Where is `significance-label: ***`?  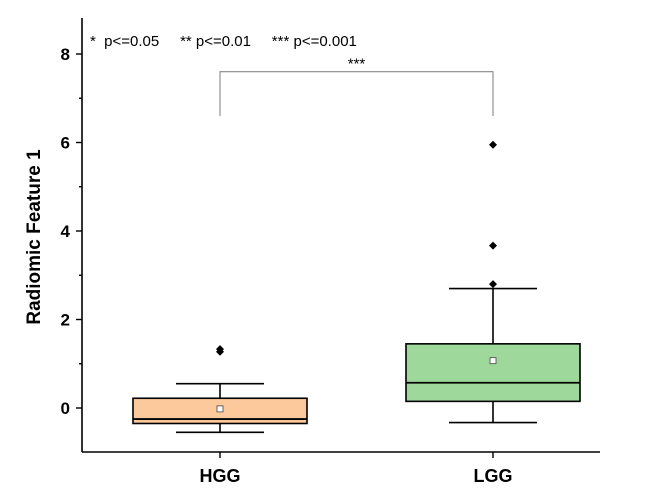 significance-label: *** is located at coordinates (357, 64).